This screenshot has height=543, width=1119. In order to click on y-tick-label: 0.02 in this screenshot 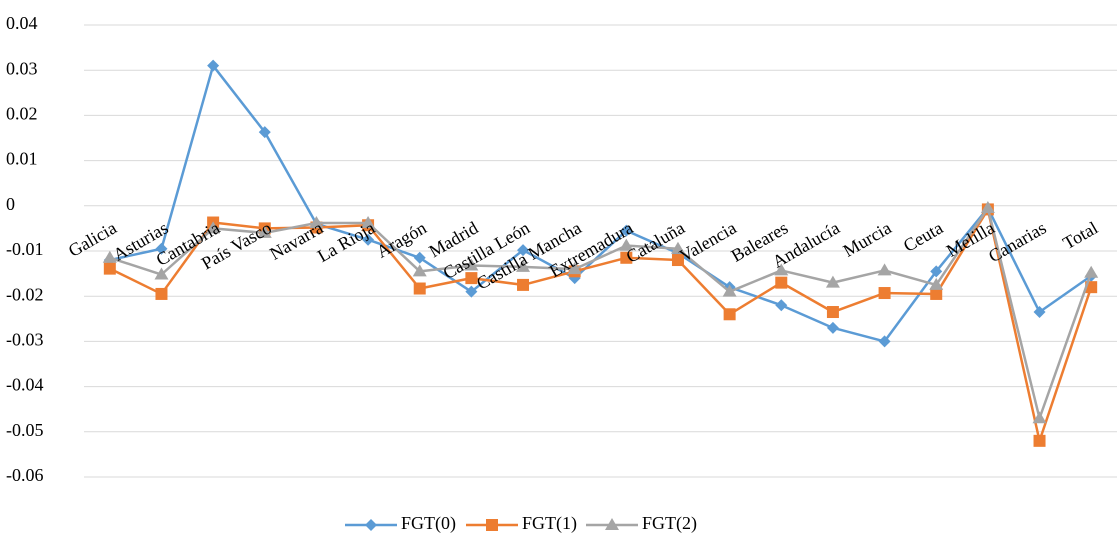, I will do `click(22, 114)`.